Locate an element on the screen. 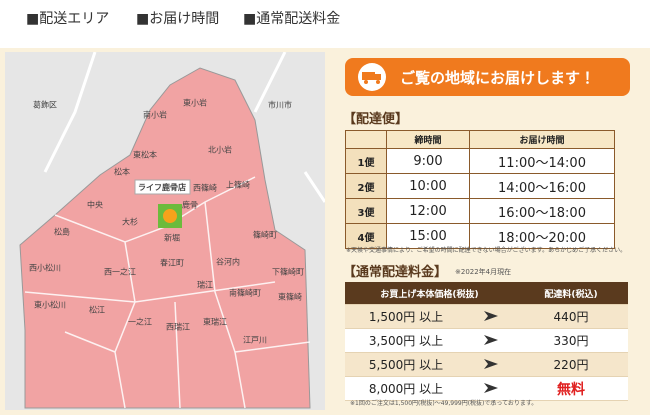 The image size is (650, 415). table-row: 2便 10:00 14:00～16:00 is located at coordinates (480, 186).